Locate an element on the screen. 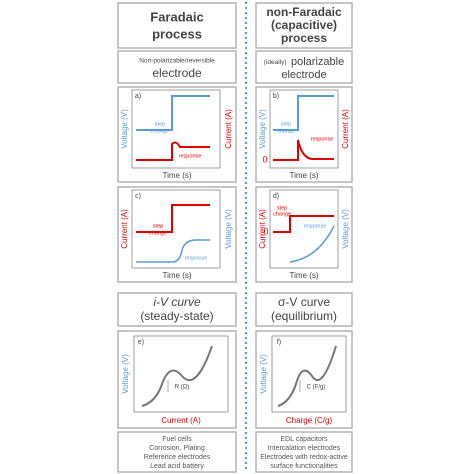 This screenshot has width=474, height=474. panel-label: e) is located at coordinates (141, 342).